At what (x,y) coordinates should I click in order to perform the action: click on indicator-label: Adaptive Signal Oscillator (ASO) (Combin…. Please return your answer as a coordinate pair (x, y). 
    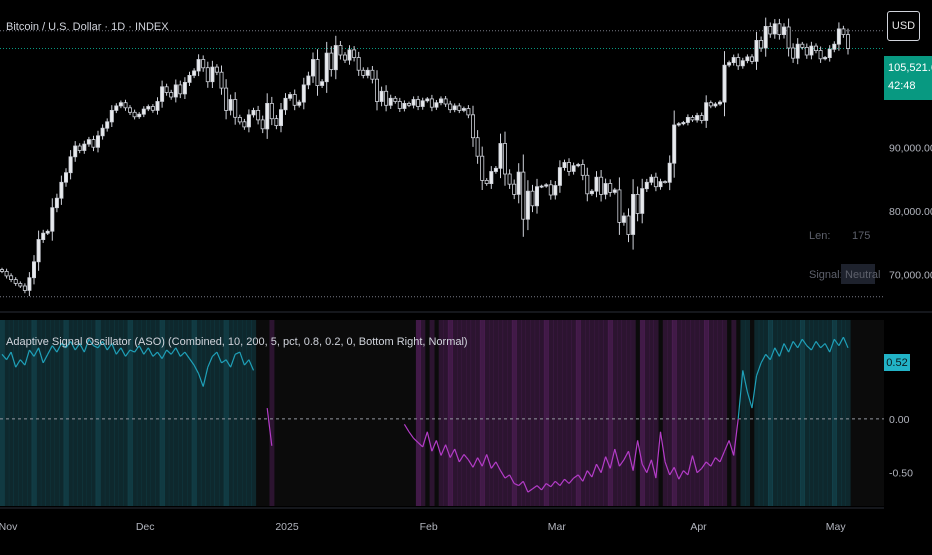
    Looking at the image, I should click on (237, 342).